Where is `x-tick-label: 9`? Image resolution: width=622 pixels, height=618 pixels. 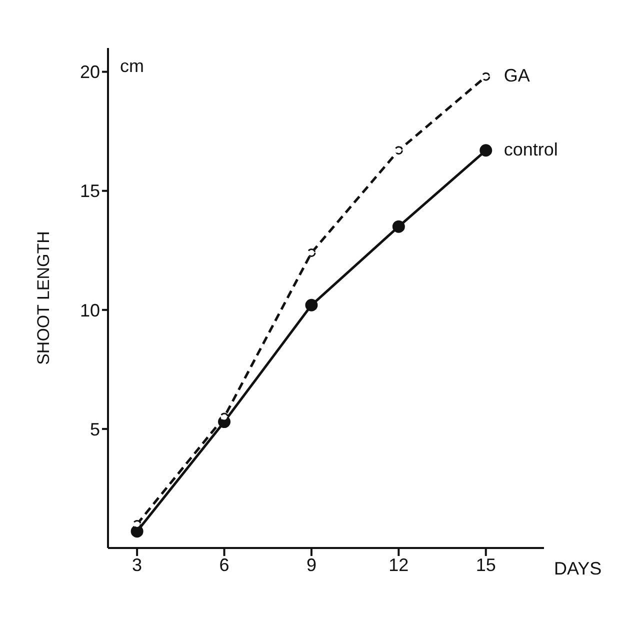
x-tick-label: 9 is located at coordinates (311, 564).